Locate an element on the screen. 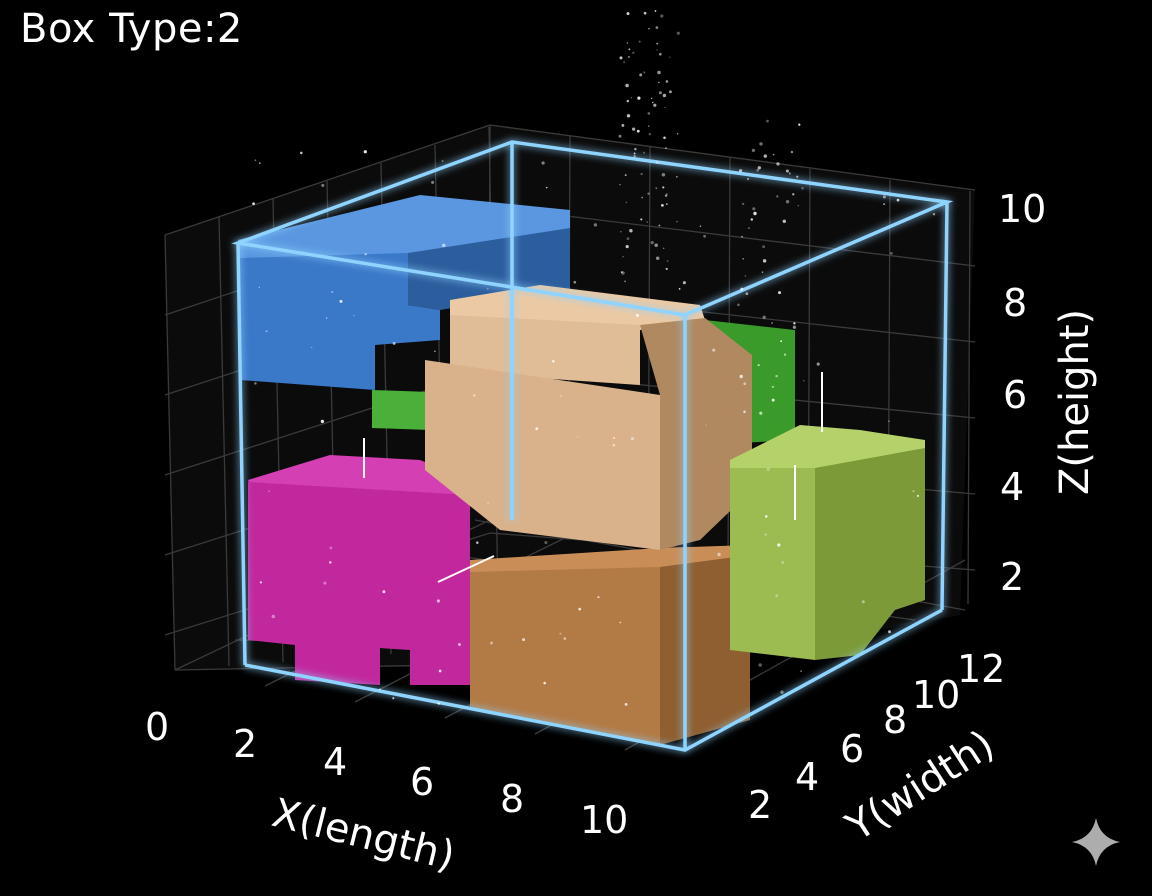 The image size is (1152, 896). sparkle-watermark-icon is located at coordinates (1096, 842).